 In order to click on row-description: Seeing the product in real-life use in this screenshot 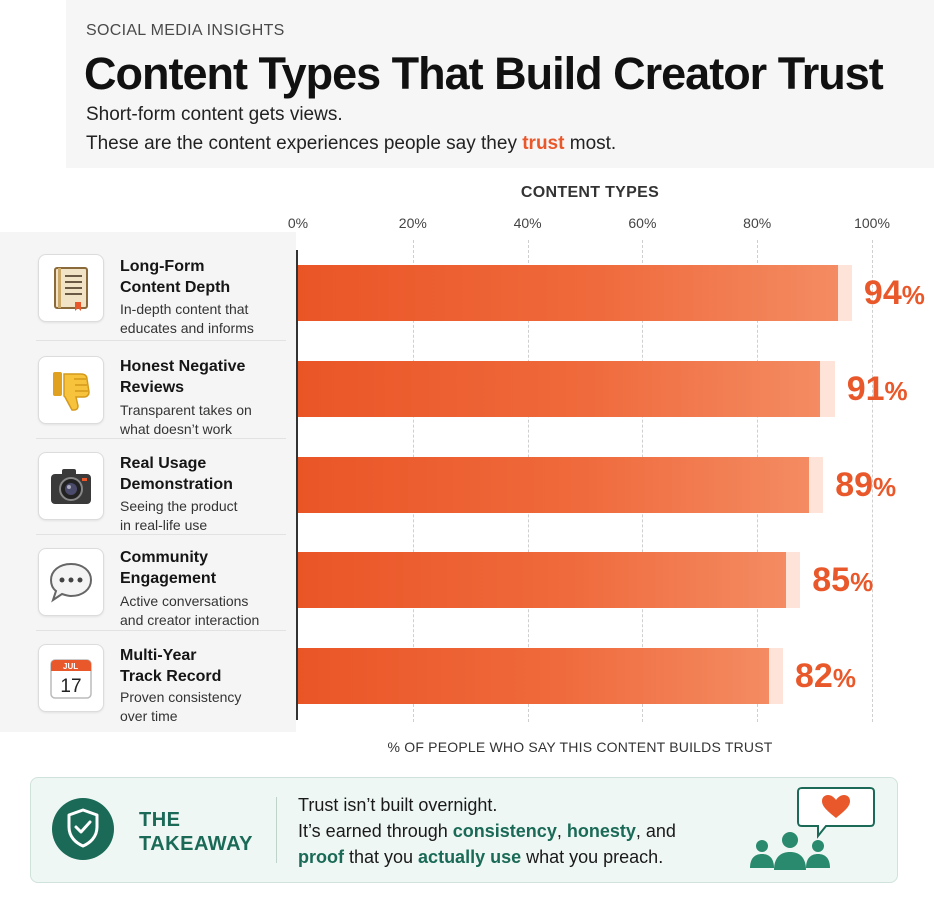, I will do `click(207, 516)`.